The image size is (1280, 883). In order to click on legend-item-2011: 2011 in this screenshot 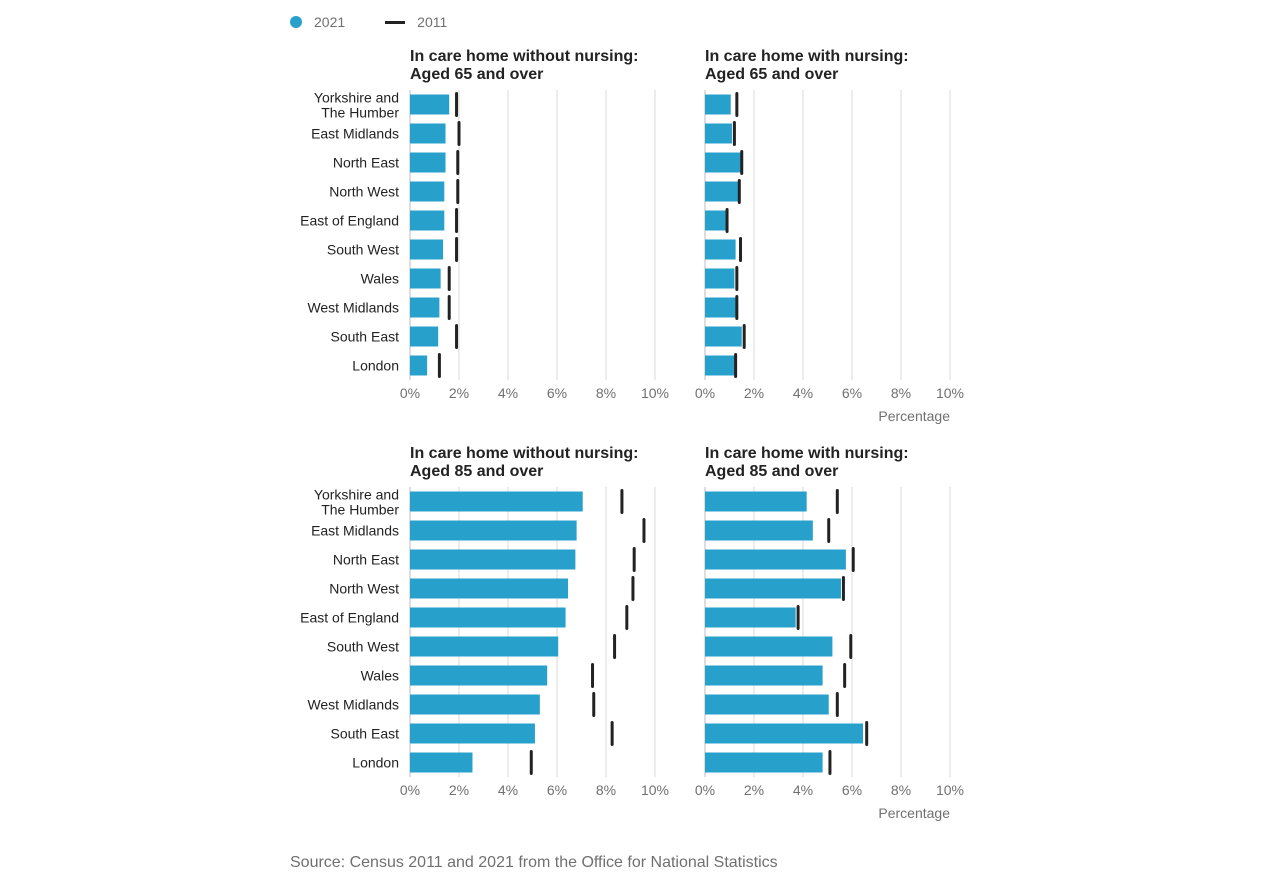, I will do `click(416, 22)`.